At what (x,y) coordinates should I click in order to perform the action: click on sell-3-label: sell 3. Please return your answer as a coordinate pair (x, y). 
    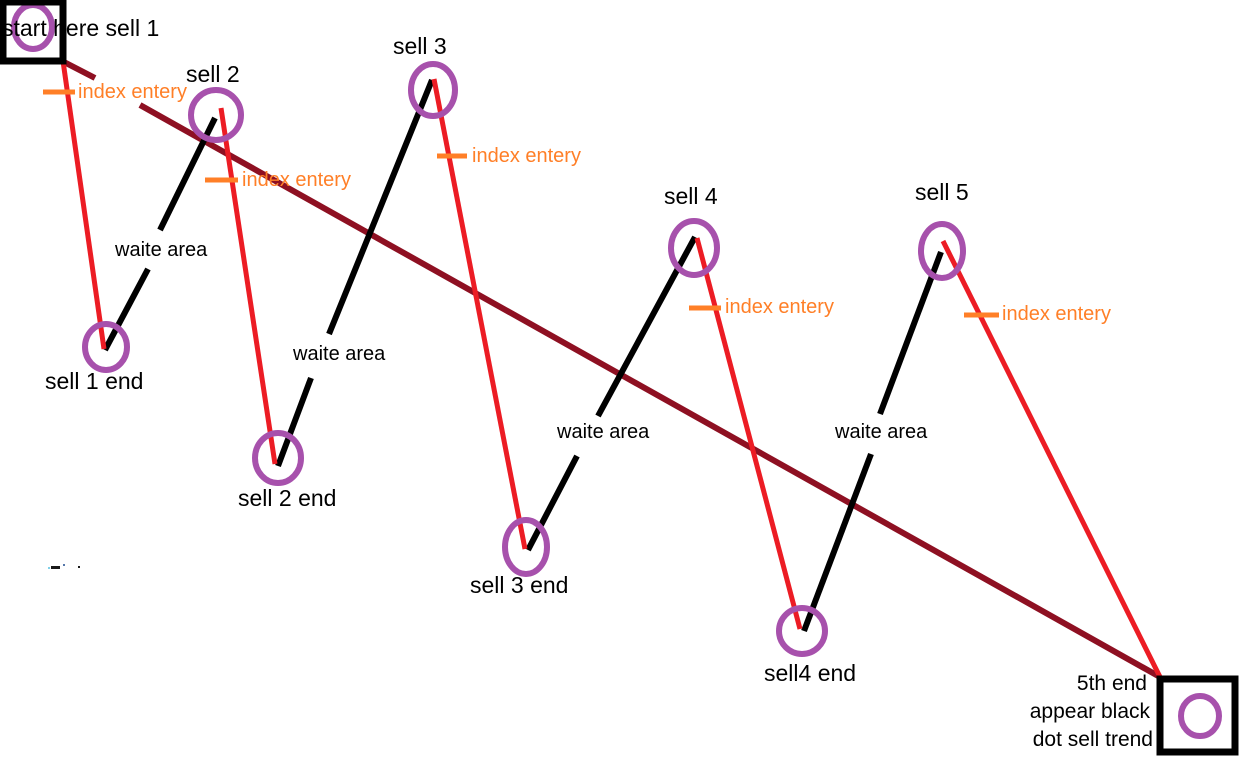
    Looking at the image, I should click on (420, 46).